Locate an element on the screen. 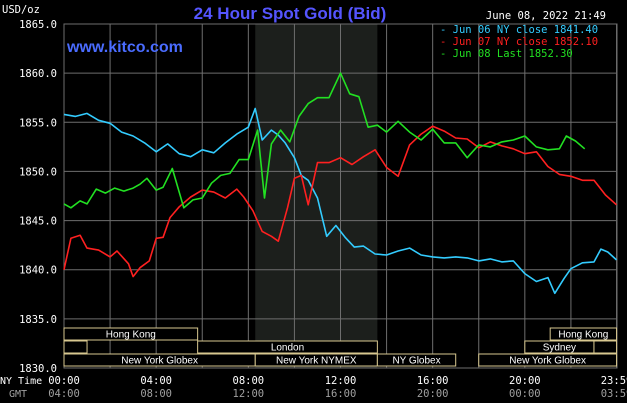 The height and width of the screenshot is (403, 627). y-tick-label: 1850.0 is located at coordinates (38, 172).